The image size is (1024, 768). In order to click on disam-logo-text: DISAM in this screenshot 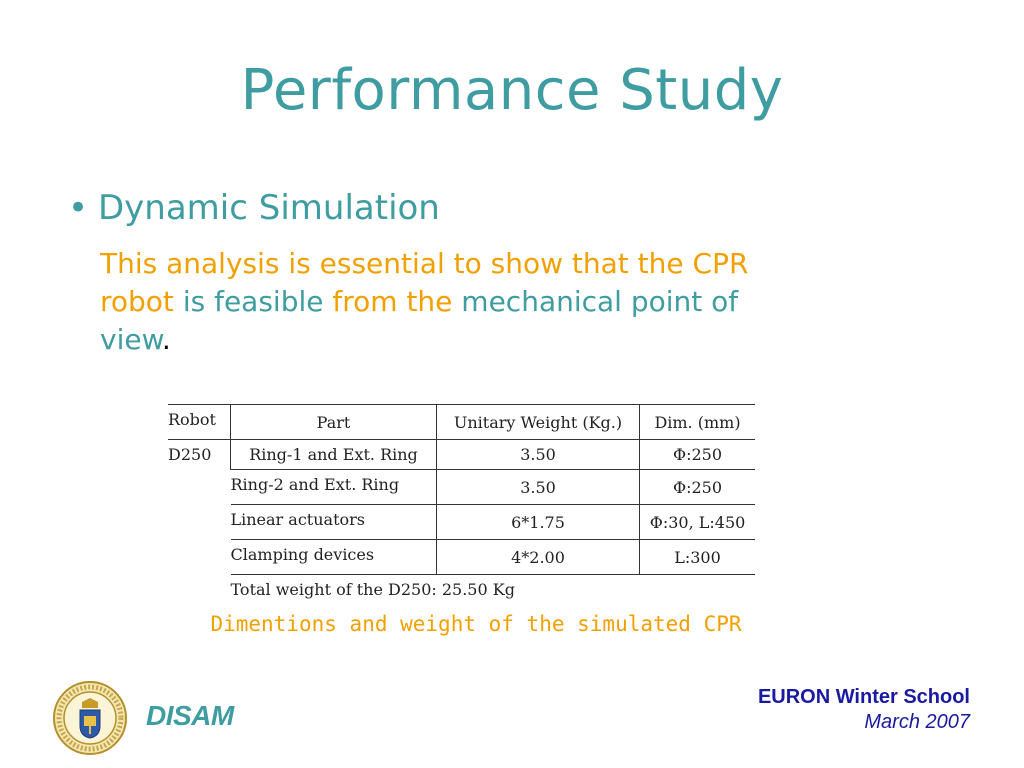, I will do `click(190, 715)`.